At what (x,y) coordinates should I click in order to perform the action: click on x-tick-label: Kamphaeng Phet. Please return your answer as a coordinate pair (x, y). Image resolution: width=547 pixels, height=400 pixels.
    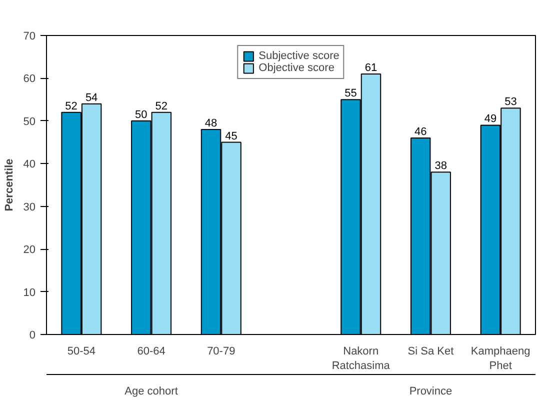
    Looking at the image, I should click on (500, 359).